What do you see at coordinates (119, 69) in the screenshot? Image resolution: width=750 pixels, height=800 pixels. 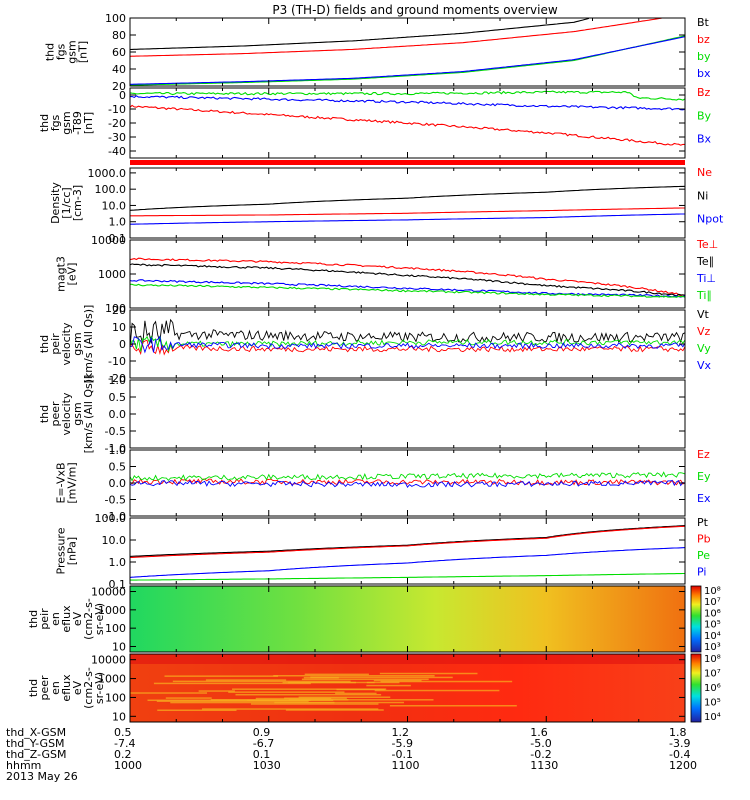 I see `y-tick-label: 40` at bounding box center [119, 69].